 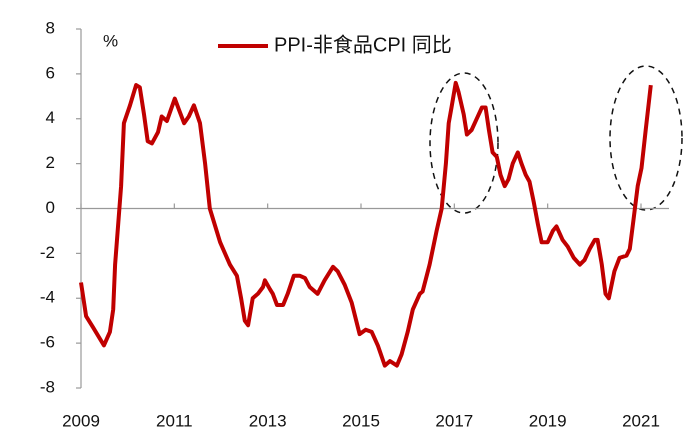 What do you see at coordinates (268, 420) in the screenshot?
I see `x-tick-label: 2013` at bounding box center [268, 420].